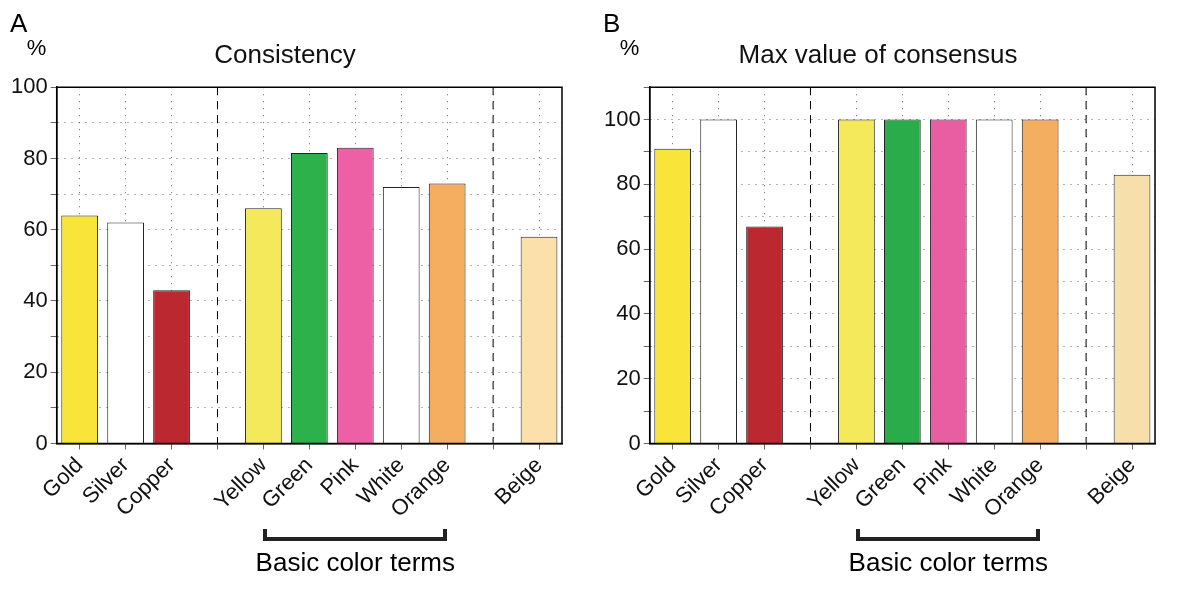  What do you see at coordinates (285, 53) in the screenshot?
I see `chart-title: Consistency` at bounding box center [285, 53].